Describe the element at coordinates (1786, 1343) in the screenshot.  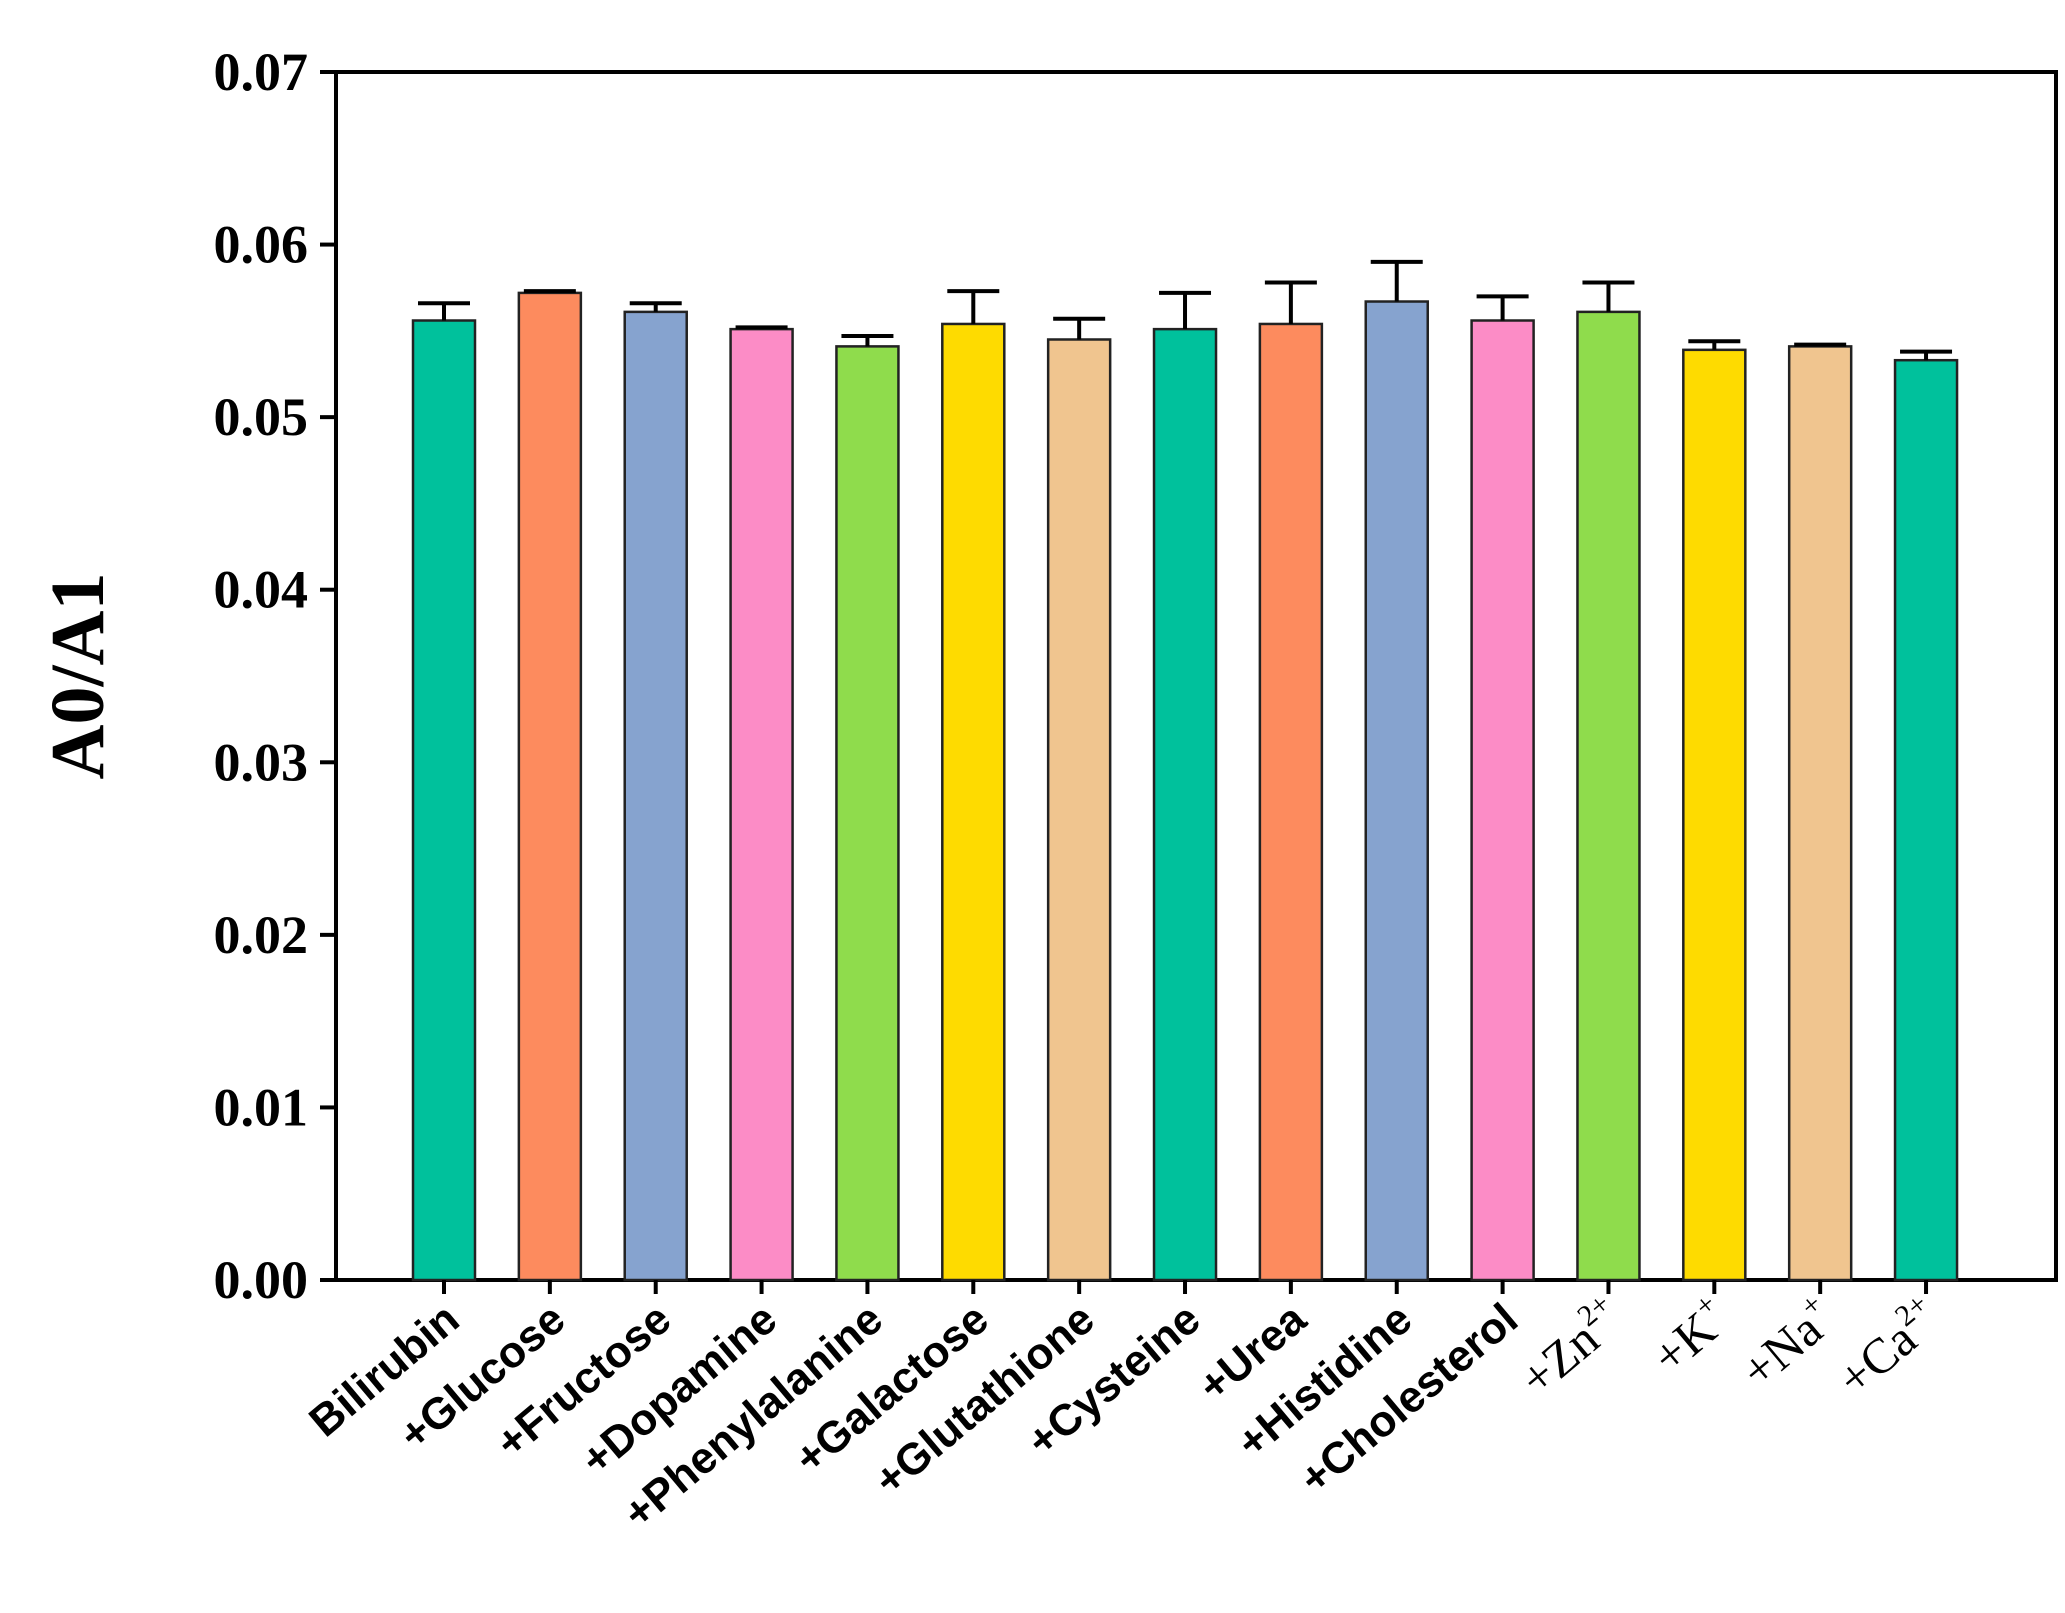
I see `x-tick-label: +Na+` at that location.